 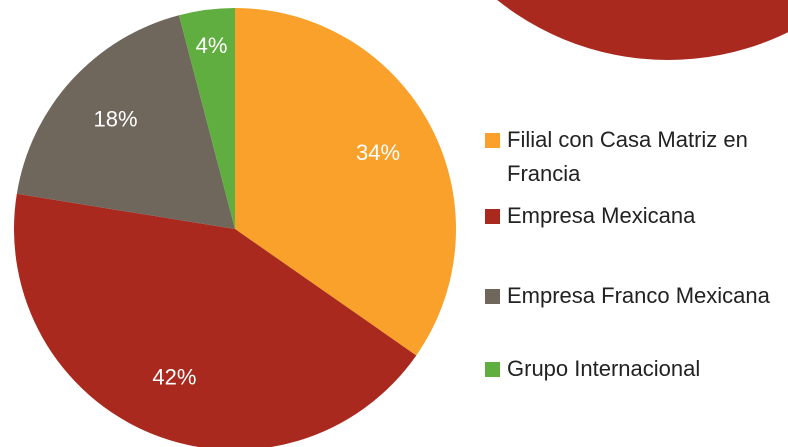 I want to click on legend-item: Empresa Franco Mexicana, so click(x=635, y=296).